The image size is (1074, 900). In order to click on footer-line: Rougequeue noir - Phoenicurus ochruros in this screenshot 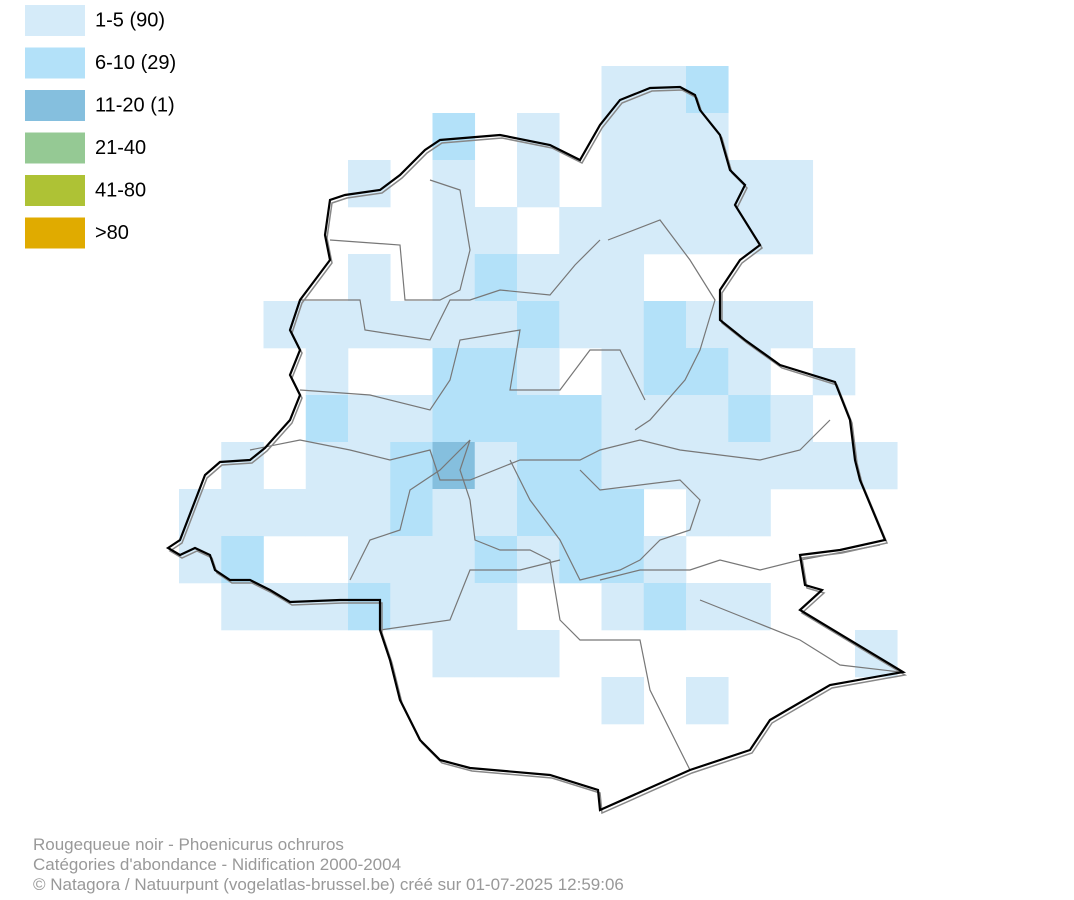, I will do `click(188, 844)`.